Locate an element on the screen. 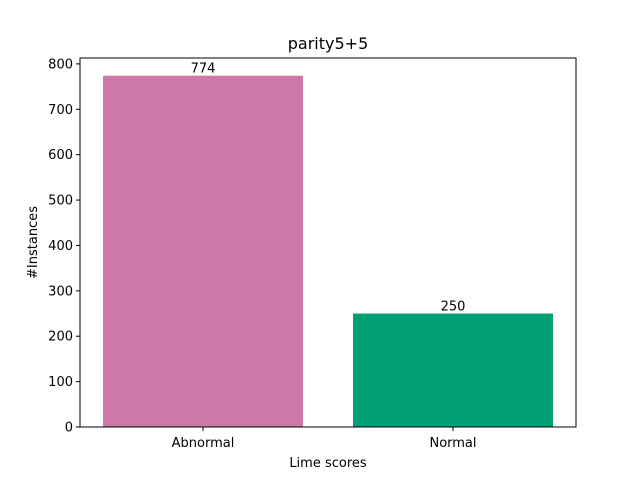 The image size is (640, 484). y-tick-label: 500 is located at coordinates (60, 201).